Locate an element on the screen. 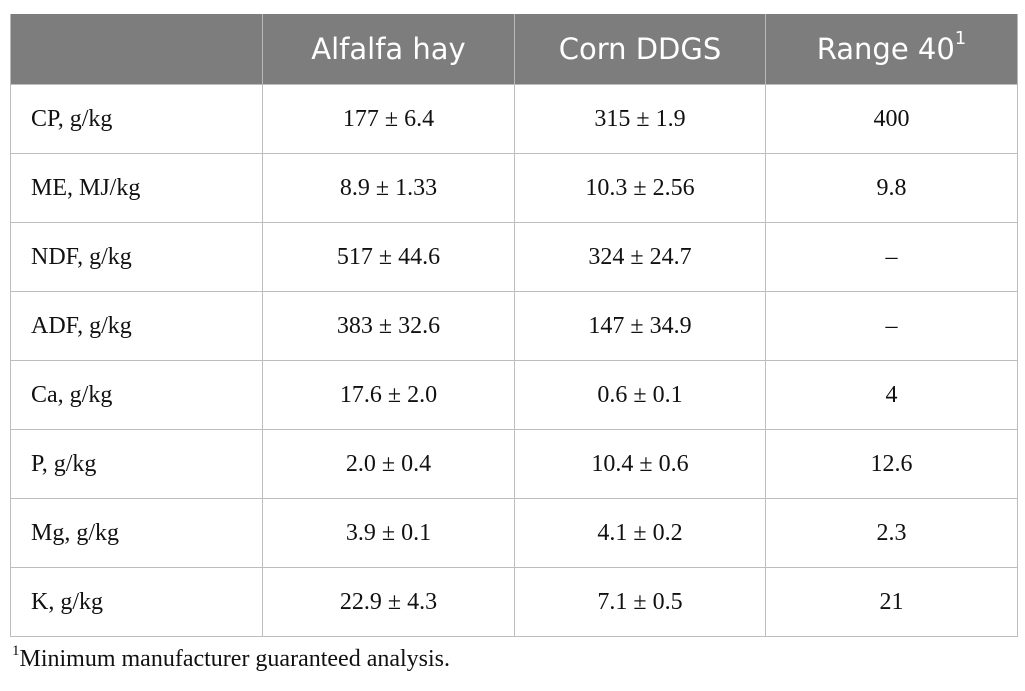 This screenshot has height=691, width=1025. table-cell: 147 ± 34.9 is located at coordinates (640, 326).